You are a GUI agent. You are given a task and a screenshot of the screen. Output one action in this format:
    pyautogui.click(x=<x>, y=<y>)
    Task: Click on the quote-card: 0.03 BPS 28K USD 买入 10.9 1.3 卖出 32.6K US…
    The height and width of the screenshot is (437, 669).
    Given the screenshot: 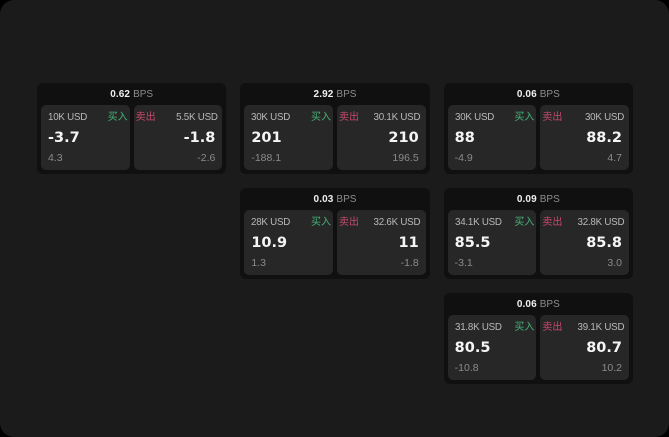 What is the action you would take?
    pyautogui.click(x=335, y=233)
    